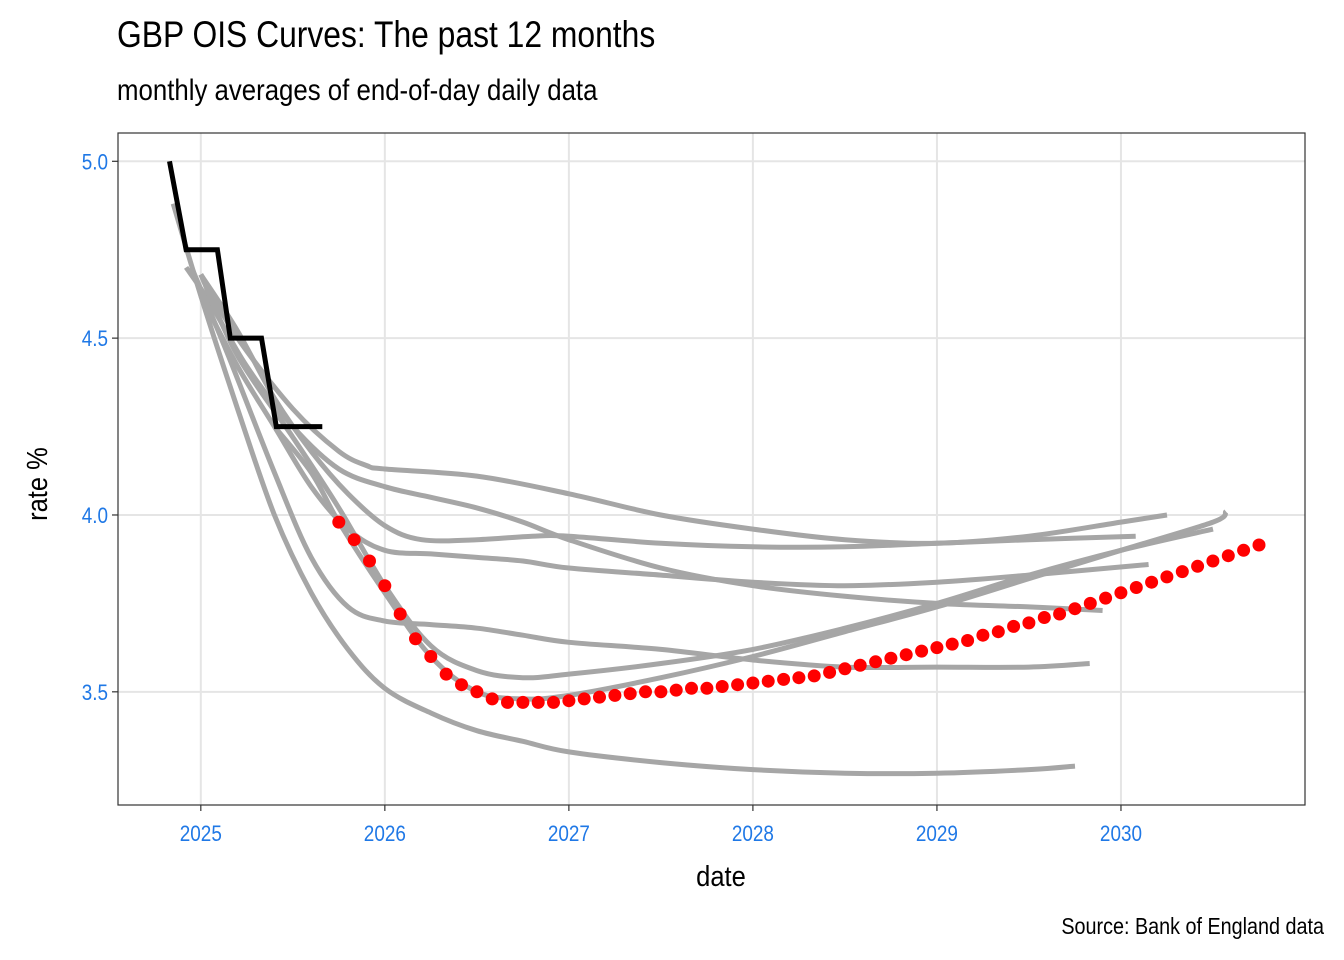  I want to click on bank-rate-step-line, so click(245, 295).